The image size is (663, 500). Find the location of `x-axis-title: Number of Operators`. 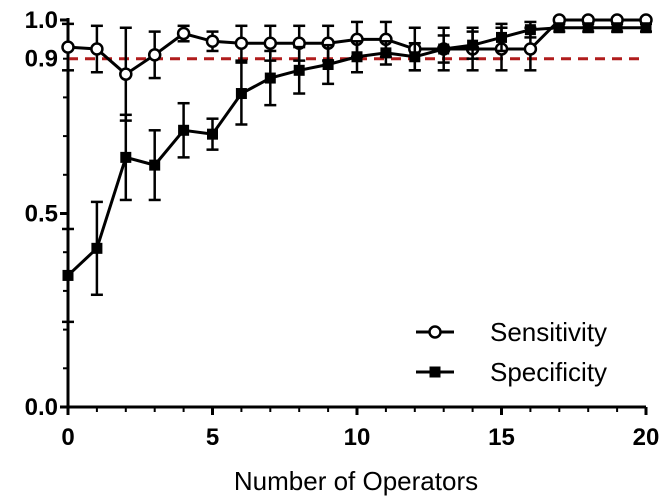

x-axis-title: Number of Operators is located at coordinates (356, 481).